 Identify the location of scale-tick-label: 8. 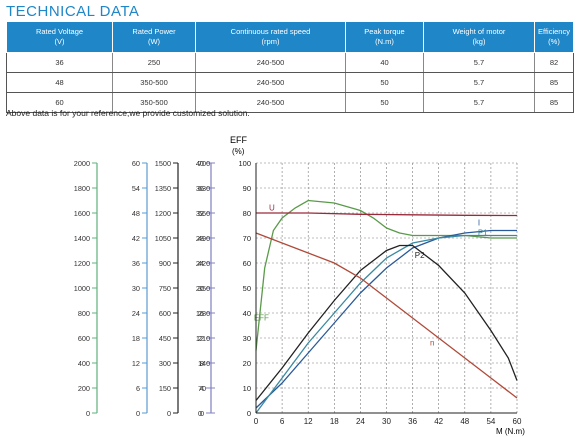
(202, 363).